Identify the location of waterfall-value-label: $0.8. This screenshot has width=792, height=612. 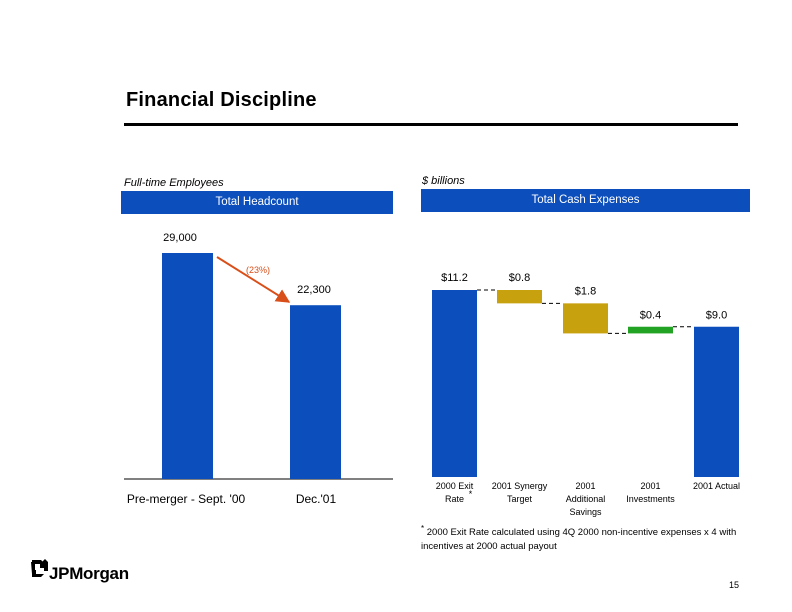
(519, 278).